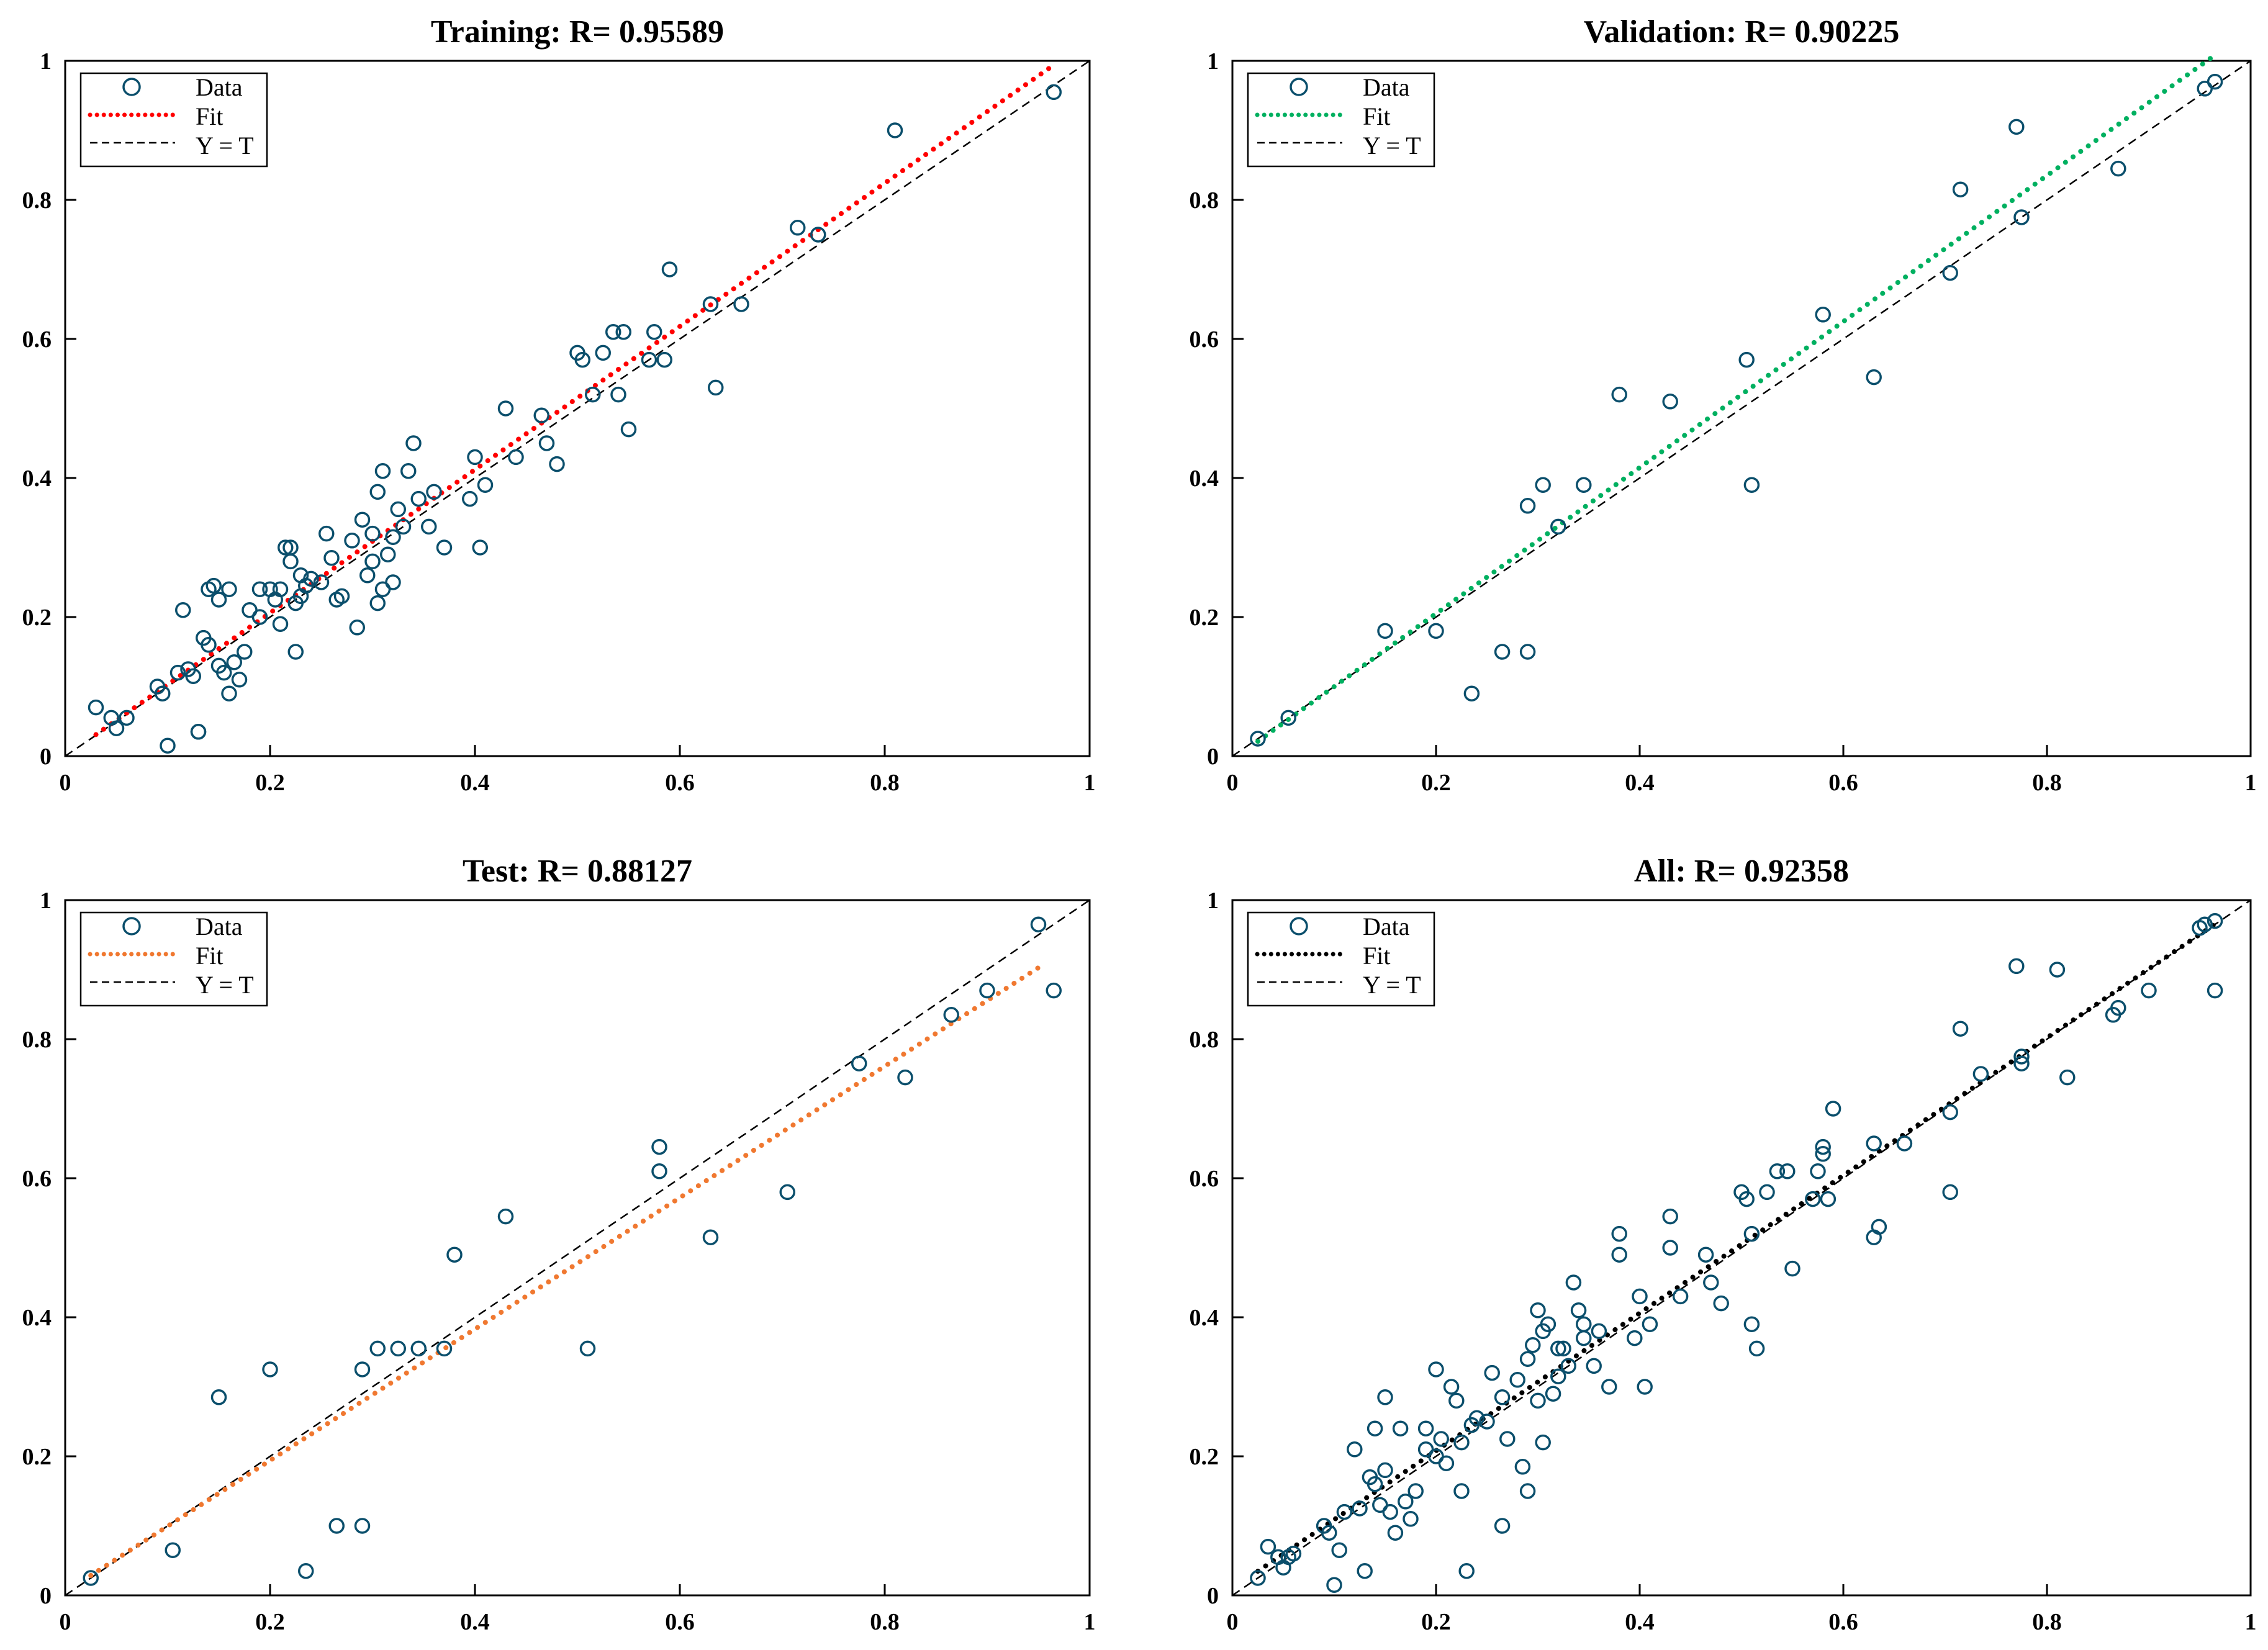 Image resolution: width=2268 pixels, height=1650 pixels. What do you see at coordinates (65, 783) in the screenshot?
I see `x-tick-label: 0` at bounding box center [65, 783].